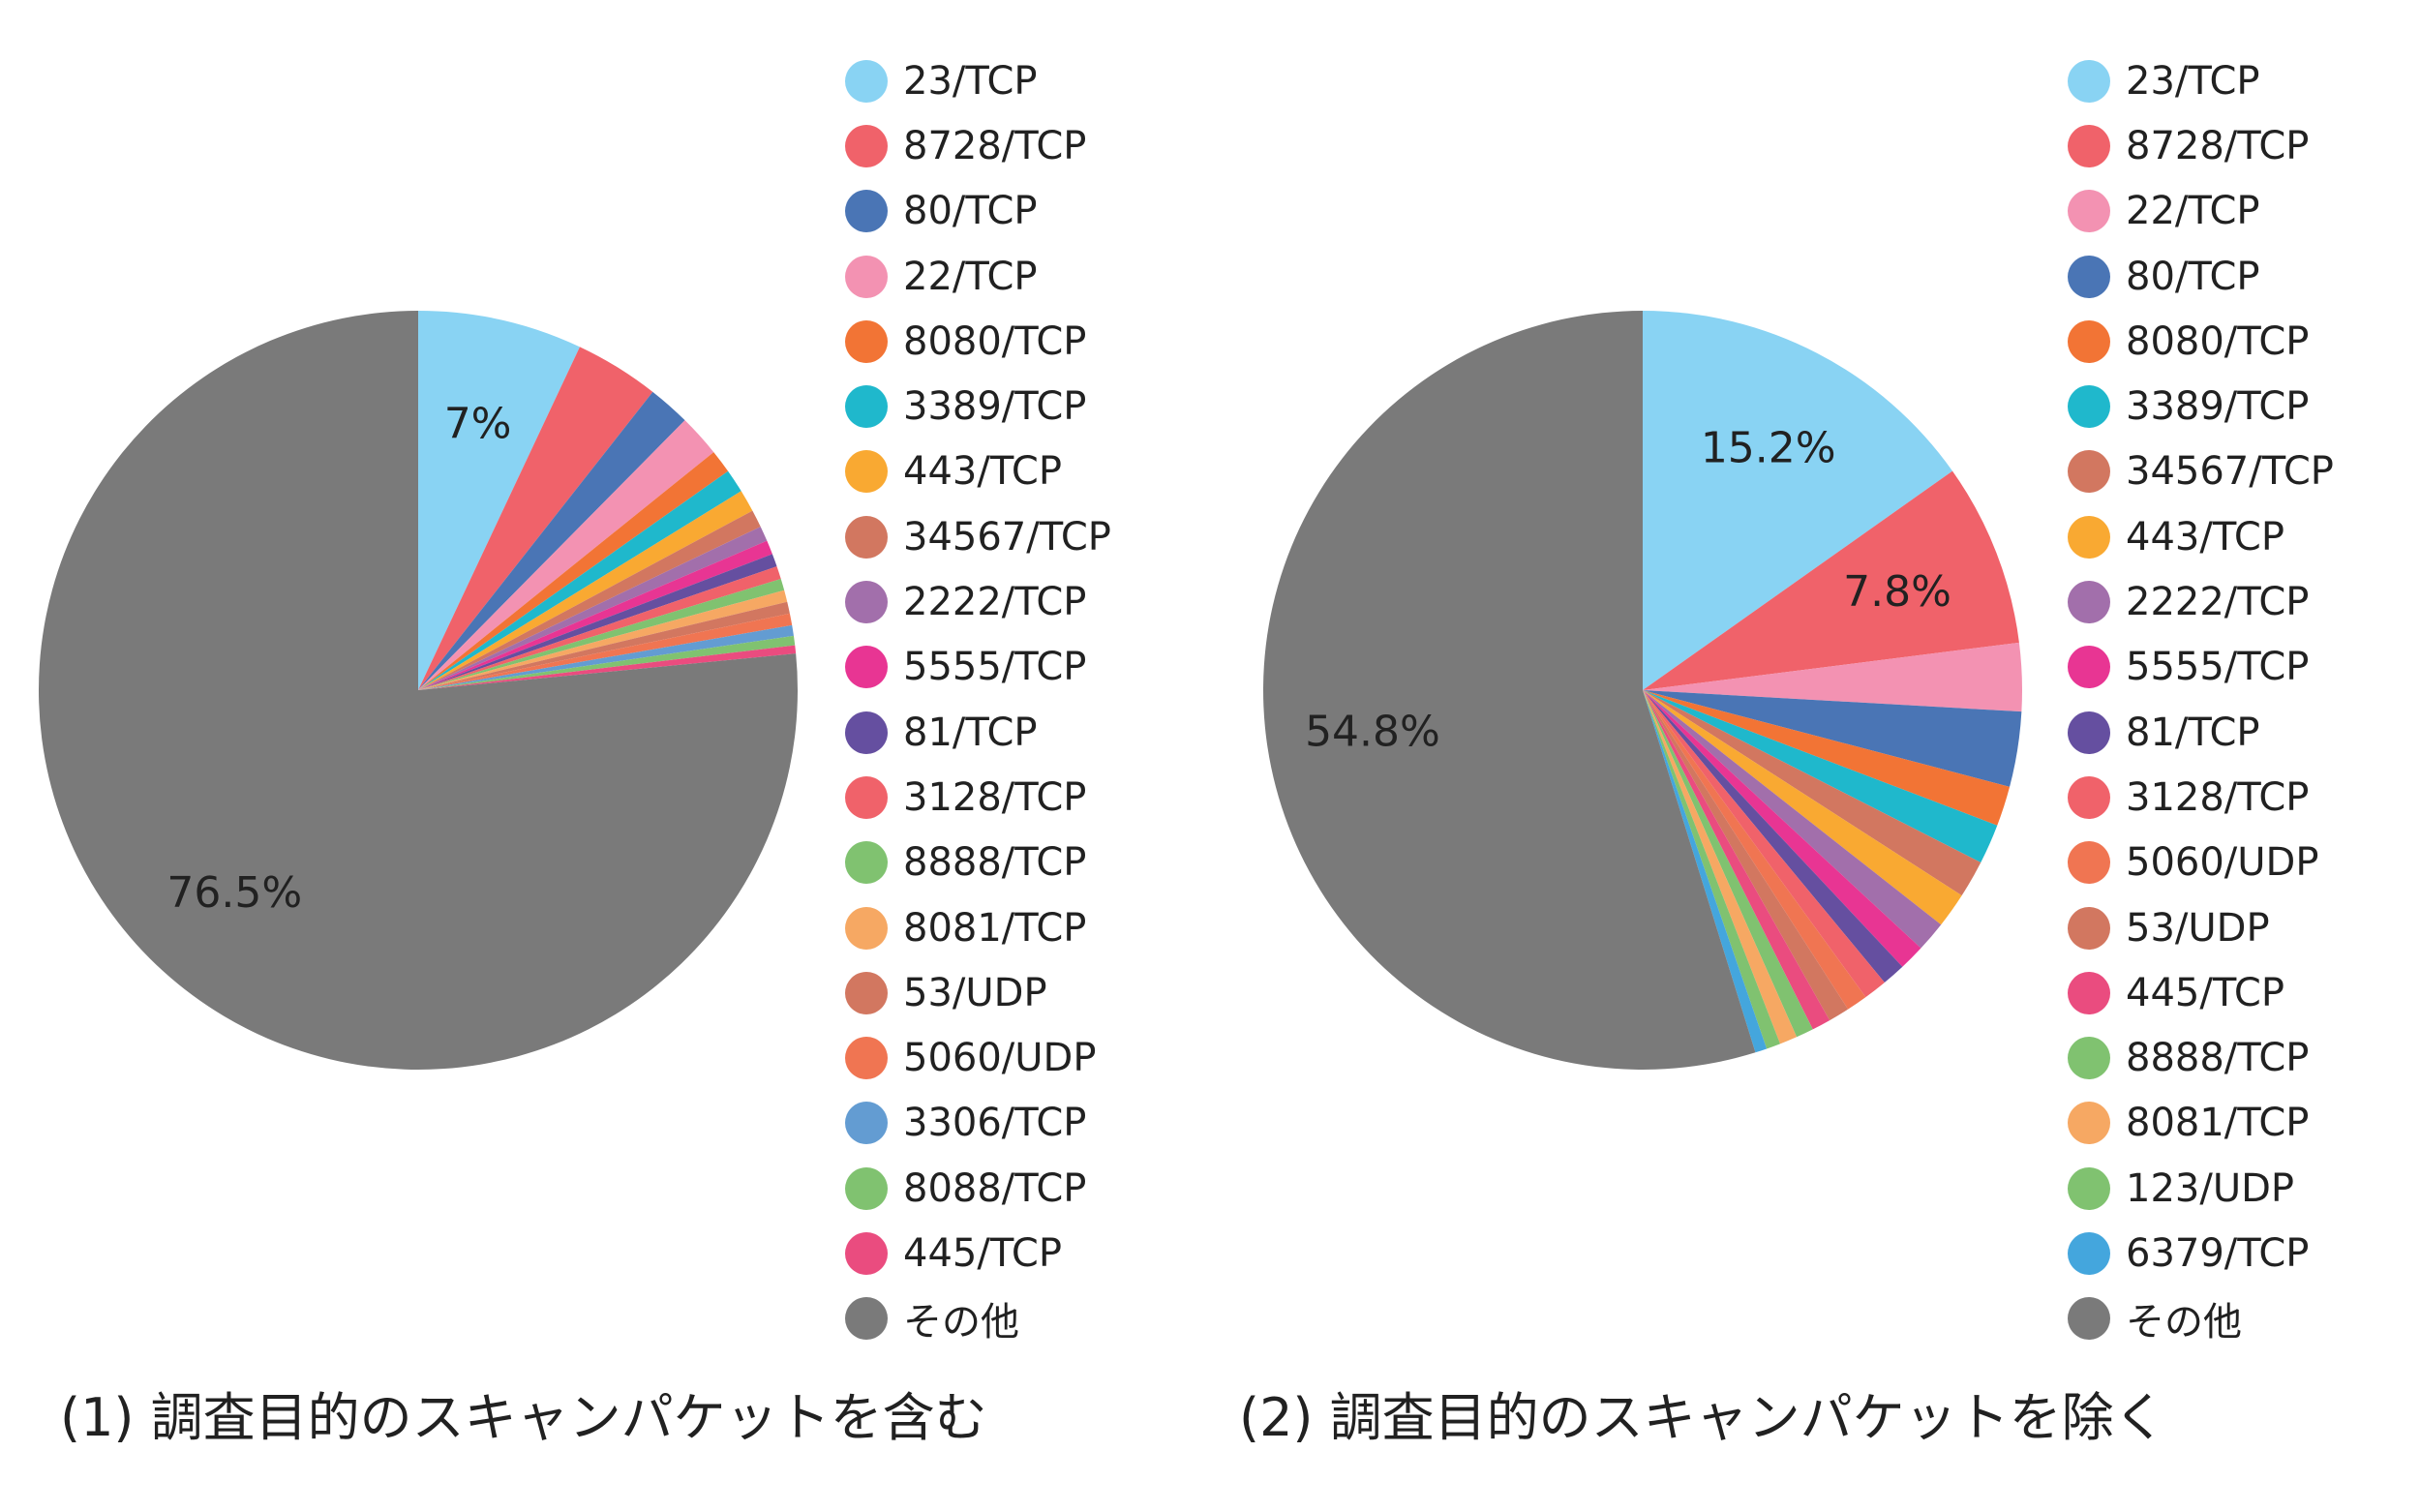  What do you see at coordinates (1372, 731) in the screenshot?
I see `slice-data-label: 54.8%` at bounding box center [1372, 731].